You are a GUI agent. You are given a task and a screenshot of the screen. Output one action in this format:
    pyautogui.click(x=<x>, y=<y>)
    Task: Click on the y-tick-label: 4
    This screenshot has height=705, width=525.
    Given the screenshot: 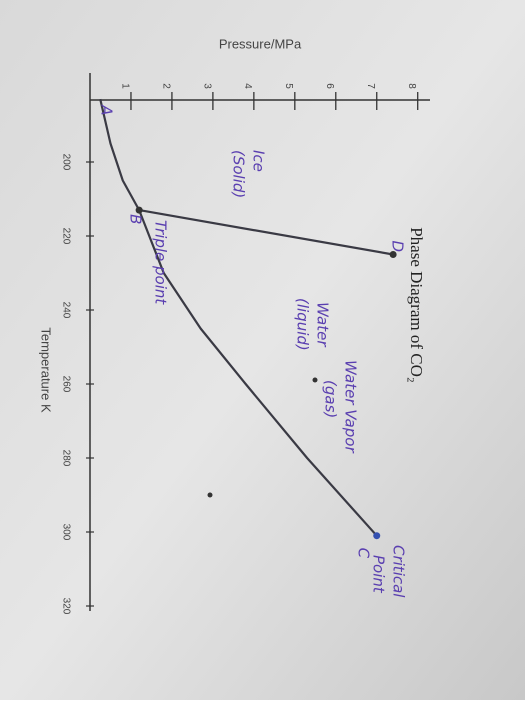 What is the action you would take?
    pyautogui.click(x=247, y=86)
    